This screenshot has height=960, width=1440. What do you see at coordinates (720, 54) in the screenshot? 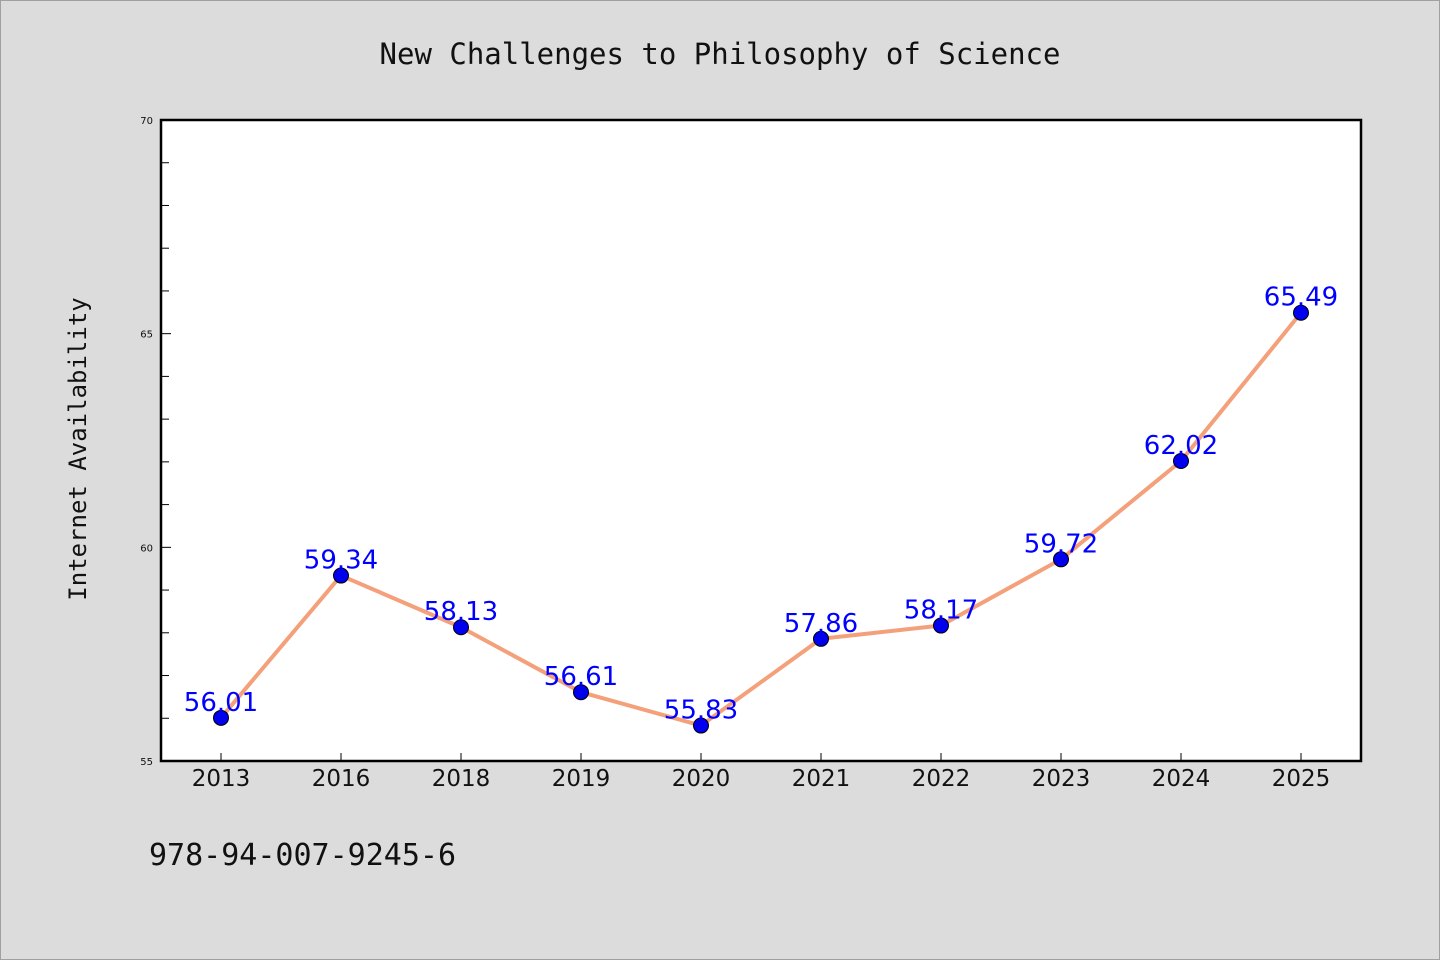
I see `chart-title: New Challenges to Philosophy of Science` at bounding box center [720, 54].